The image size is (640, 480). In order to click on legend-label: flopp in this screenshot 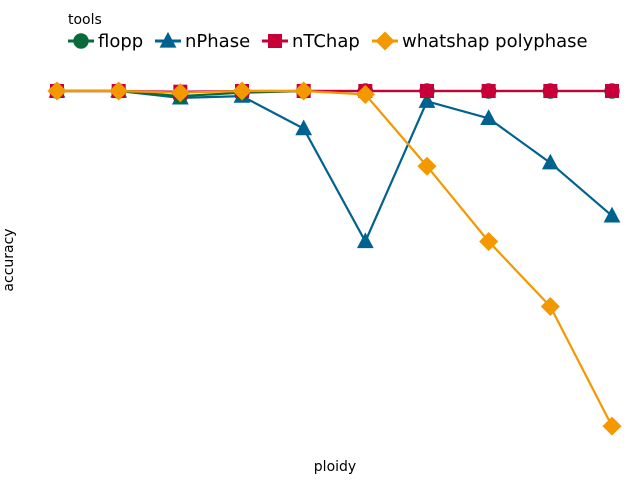, I will do `click(120, 41)`.